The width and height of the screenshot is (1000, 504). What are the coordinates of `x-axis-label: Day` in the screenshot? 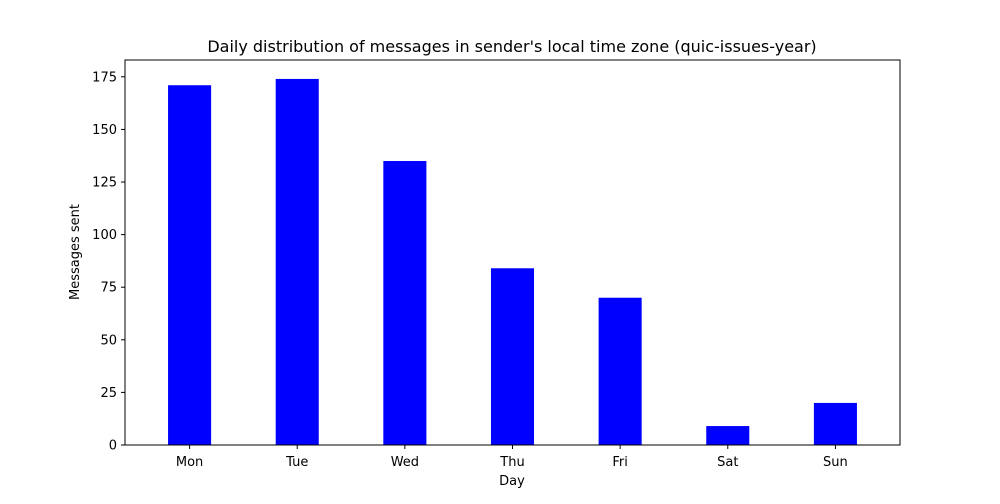 It's located at (512, 481).